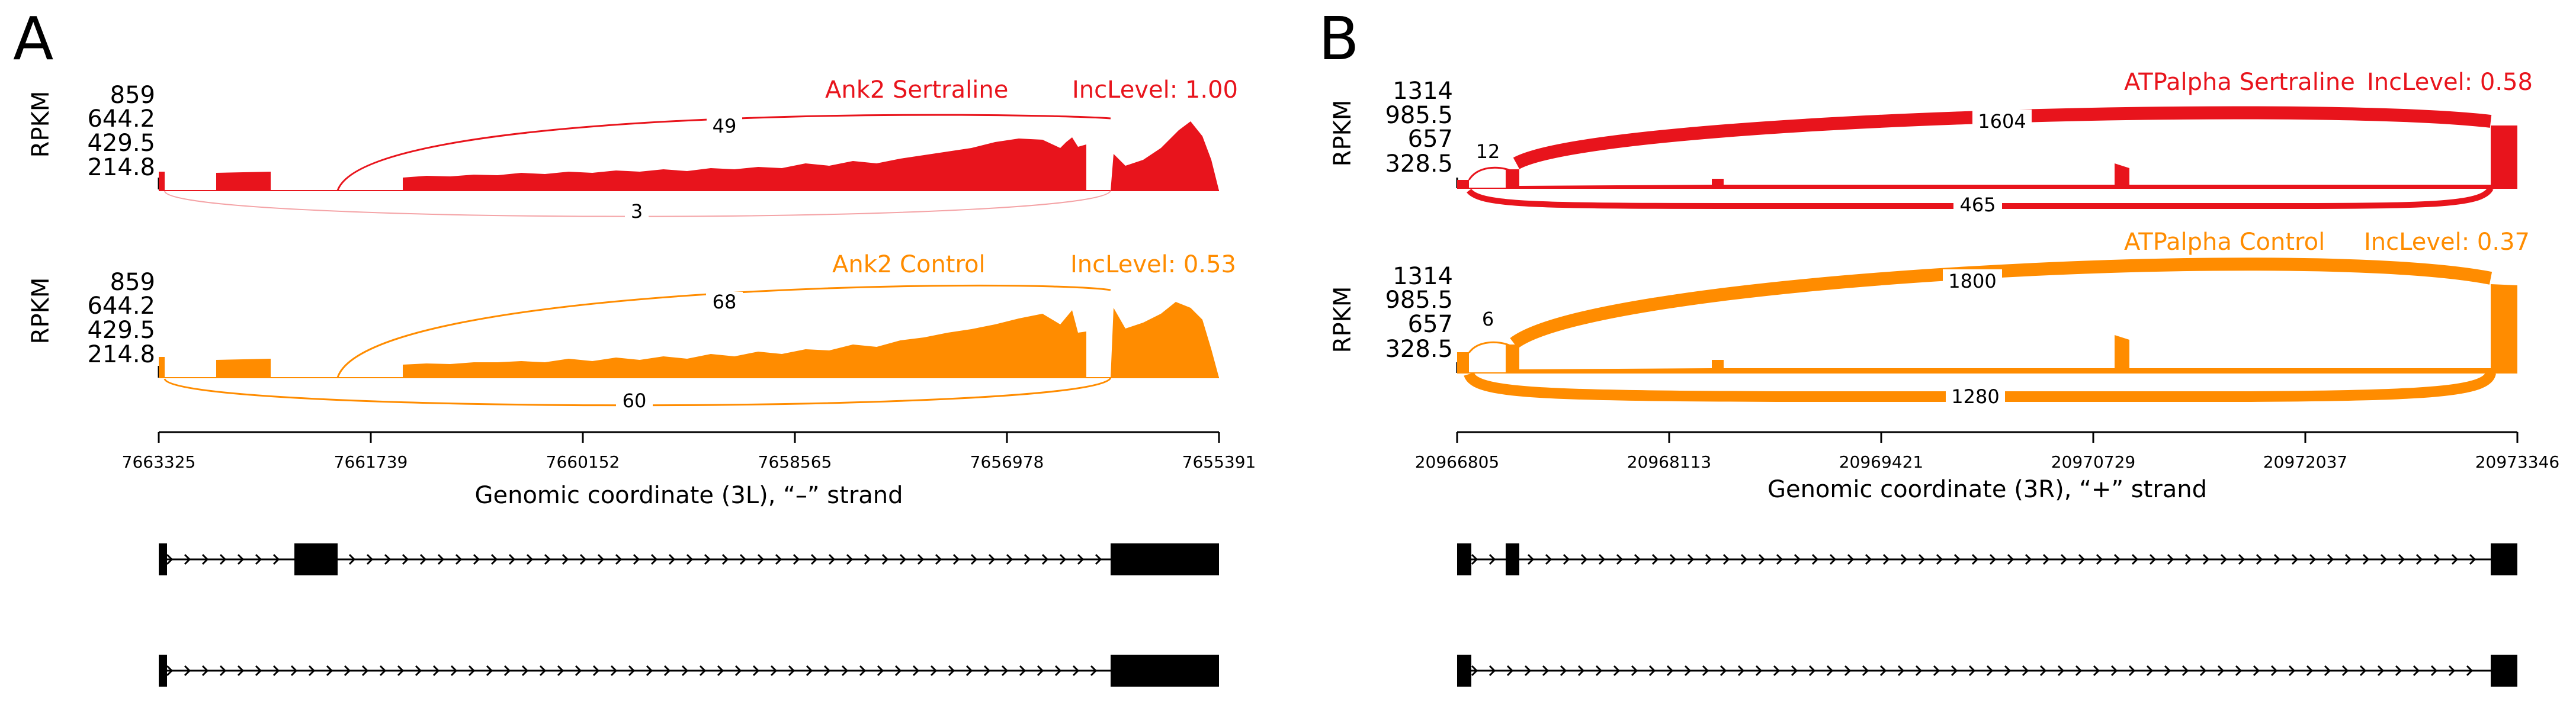 Image resolution: width=2576 pixels, height=705 pixels. I want to click on xtick-label-b-4: 20972037, so click(2305, 462).